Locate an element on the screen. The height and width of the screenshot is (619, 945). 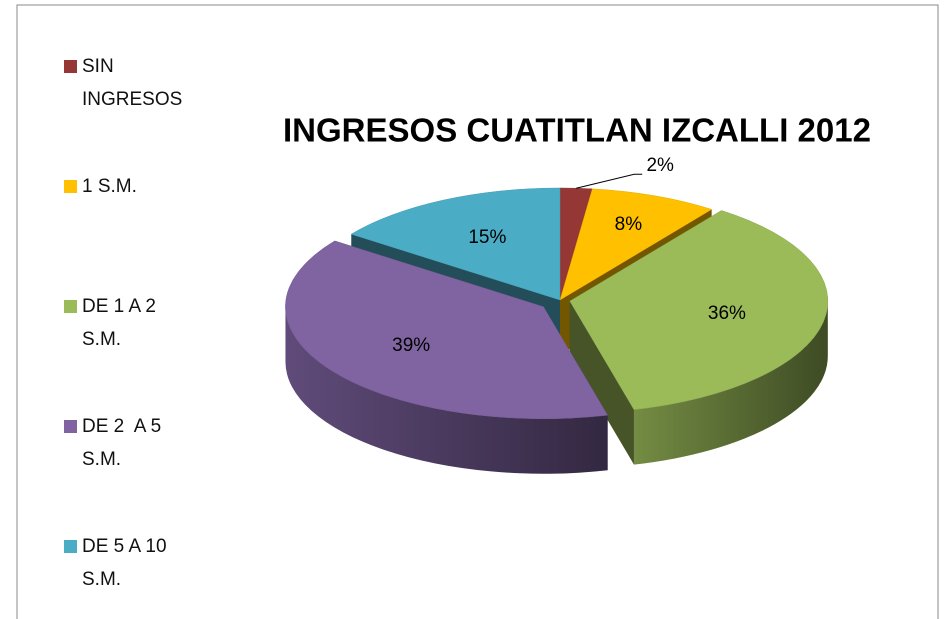
legend-item: DE 2 A 5 S.M. is located at coordinates (139, 443).